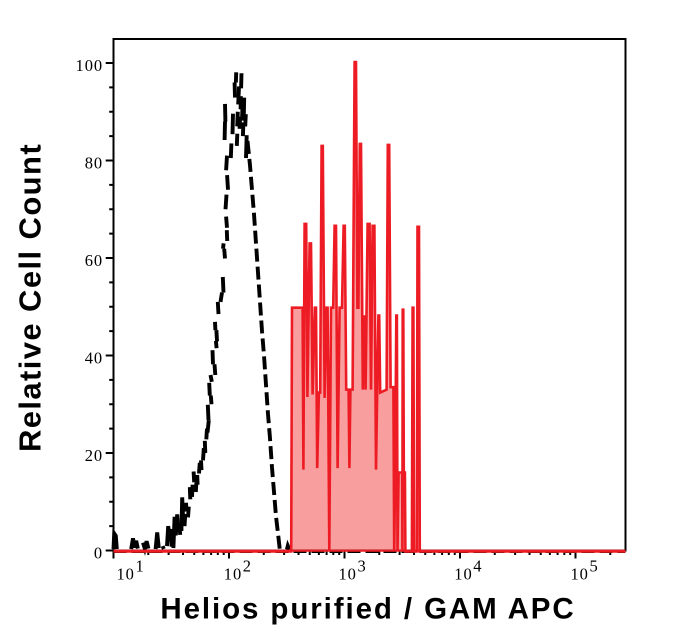 This screenshot has width=676, height=641. Describe the element at coordinates (367, 609) in the screenshot. I see `svg-text: Helios purified / GAM APC` at that location.